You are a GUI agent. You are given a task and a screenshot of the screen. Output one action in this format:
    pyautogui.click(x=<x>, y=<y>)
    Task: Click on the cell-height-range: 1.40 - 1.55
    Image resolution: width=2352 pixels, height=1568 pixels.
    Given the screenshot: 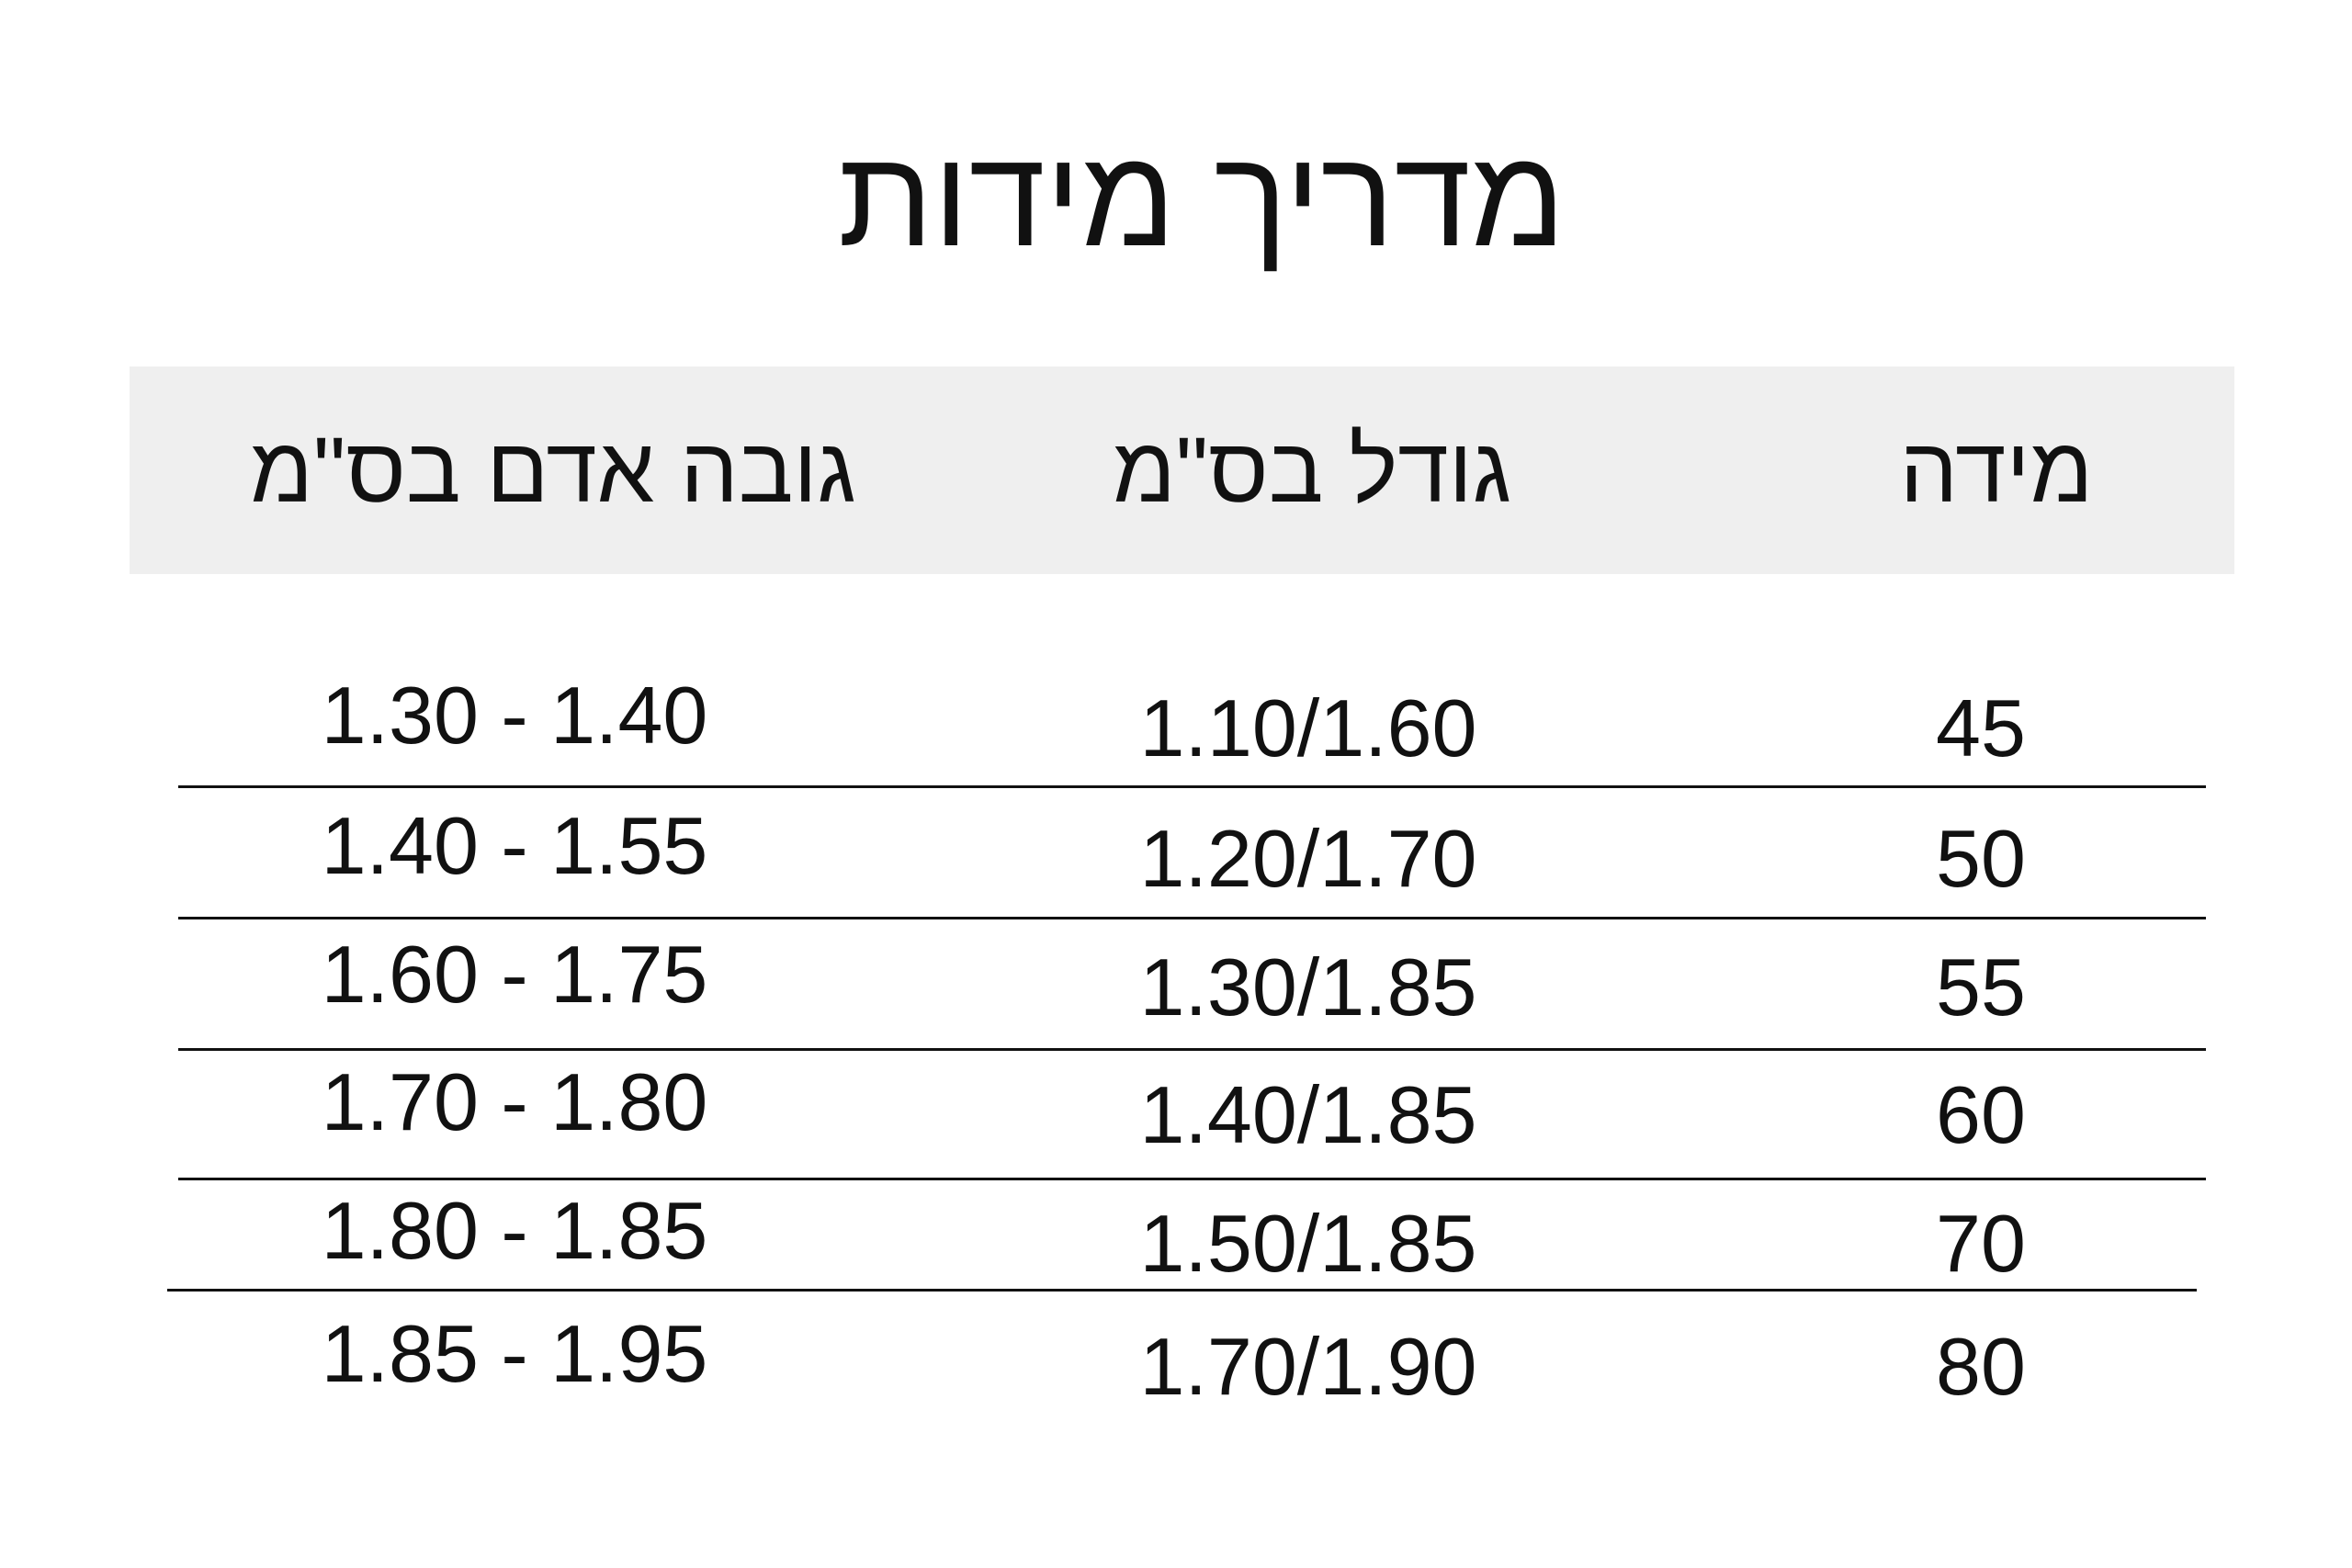 What is the action you would take?
    pyautogui.click(x=514, y=845)
    